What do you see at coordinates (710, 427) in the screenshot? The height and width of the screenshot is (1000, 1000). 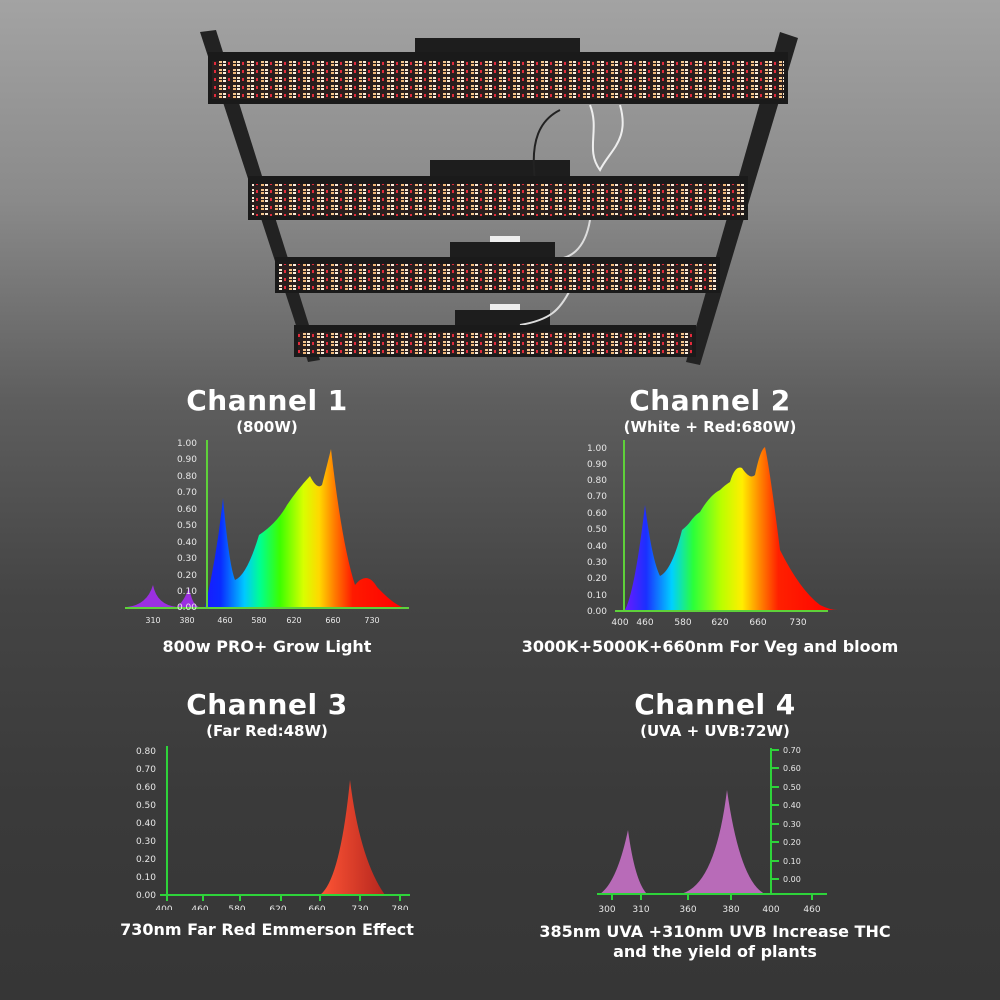 I see `channel-2-subtitle: (White + Red:680W)` at bounding box center [710, 427].